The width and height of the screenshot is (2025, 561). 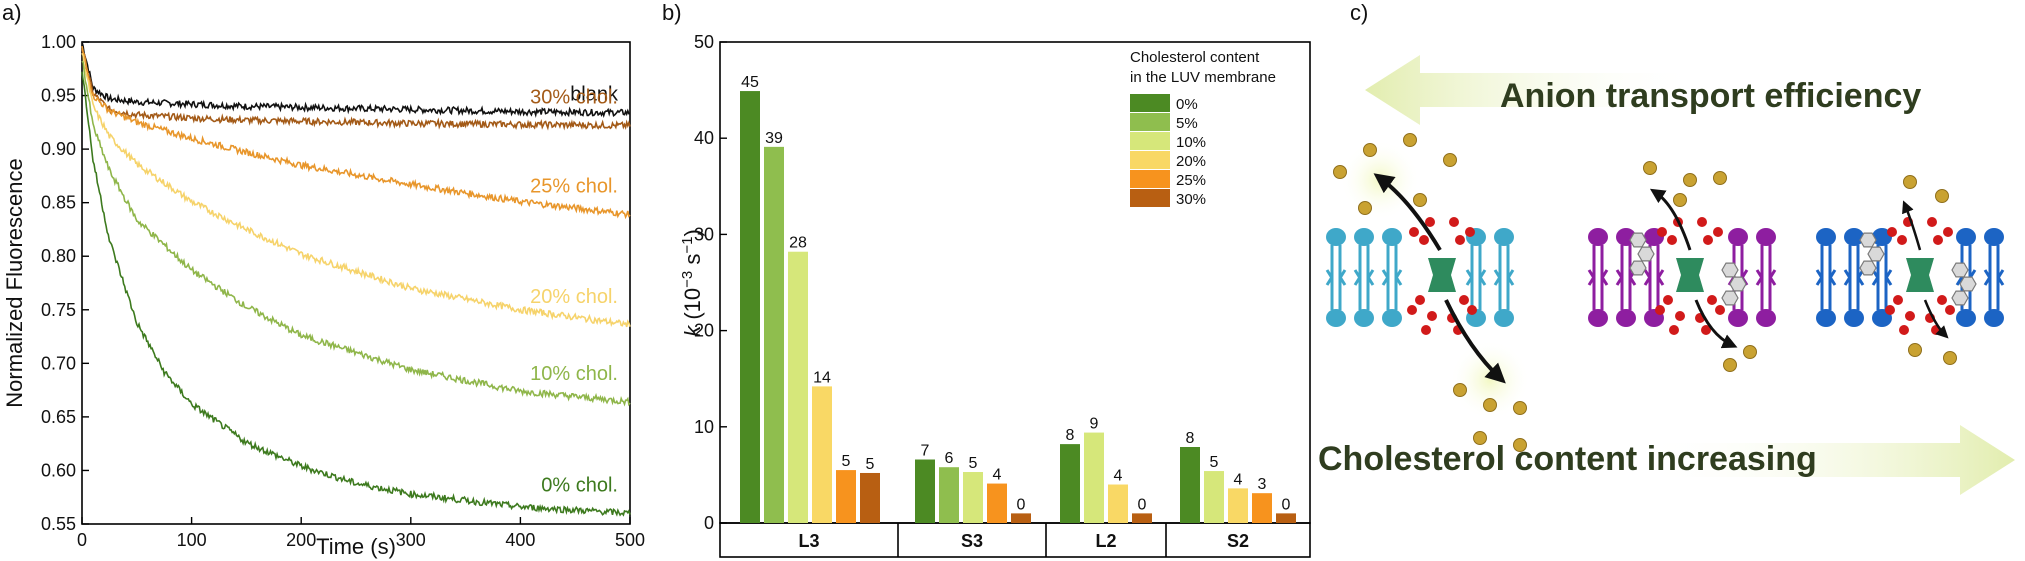 What do you see at coordinates (1827, 460) in the screenshot?
I see `right-arrow-shape` at bounding box center [1827, 460].